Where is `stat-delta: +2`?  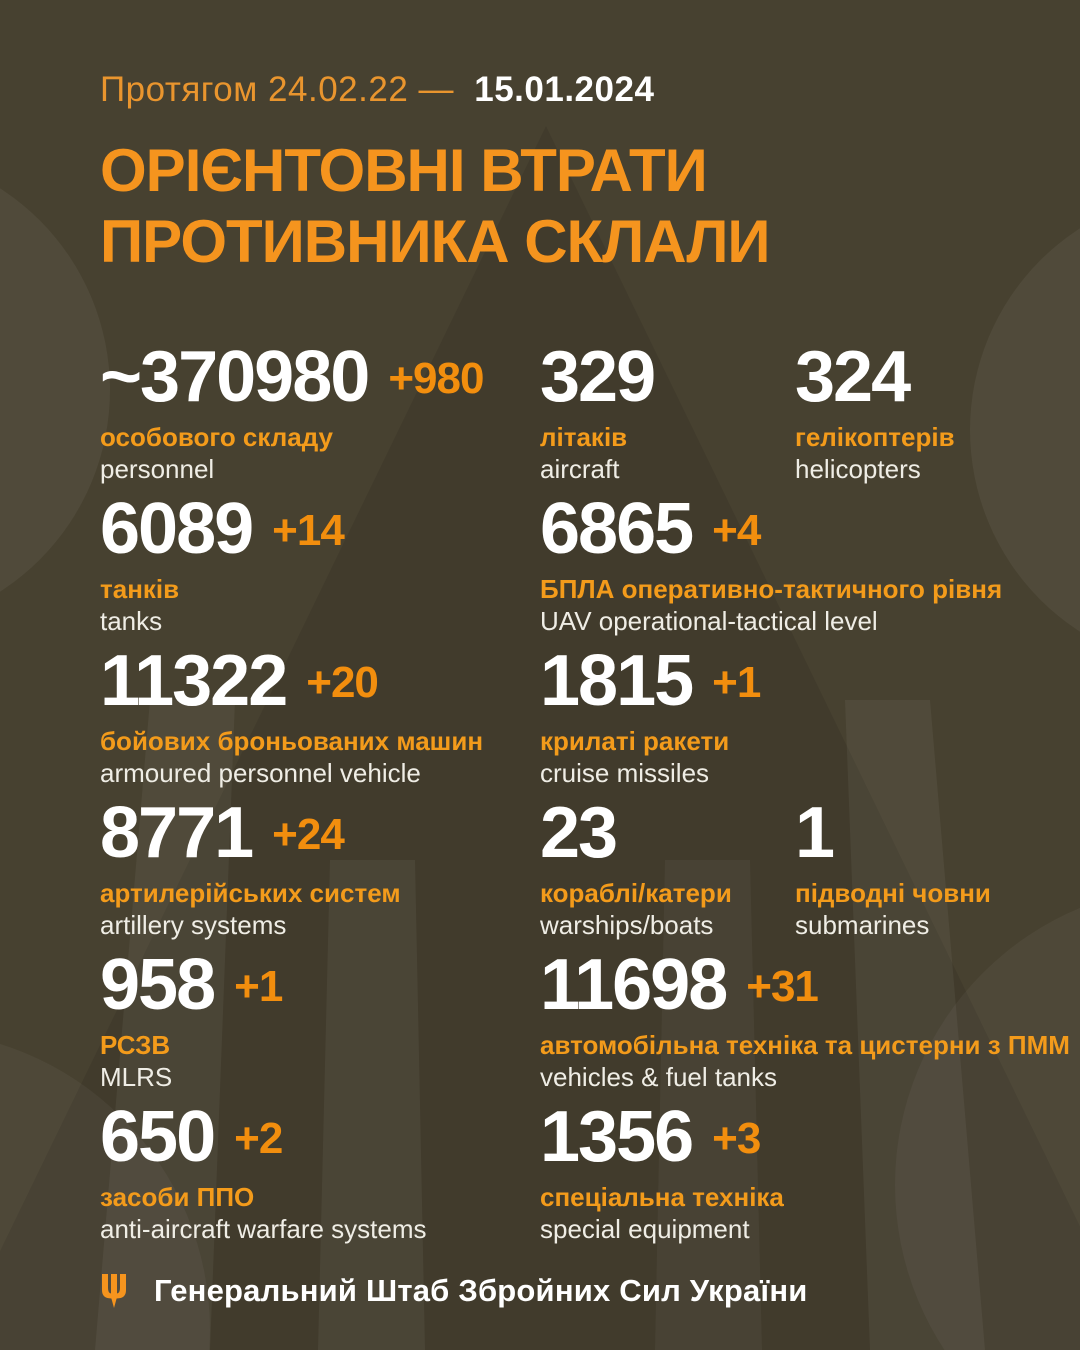 stat-delta: +2 is located at coordinates (258, 1138).